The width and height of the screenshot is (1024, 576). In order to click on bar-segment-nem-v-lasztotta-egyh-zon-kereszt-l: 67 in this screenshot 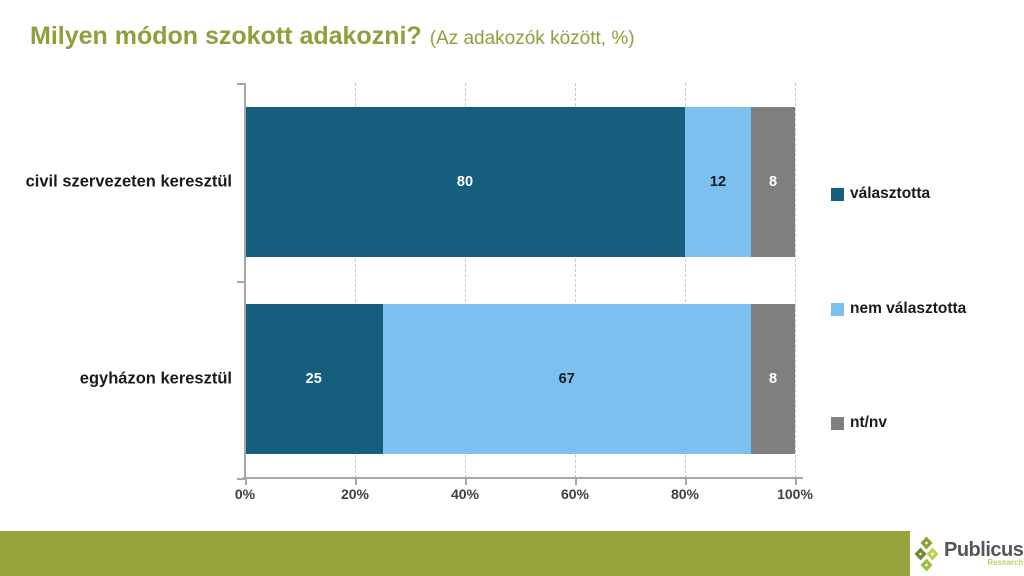, I will do `click(566, 379)`.